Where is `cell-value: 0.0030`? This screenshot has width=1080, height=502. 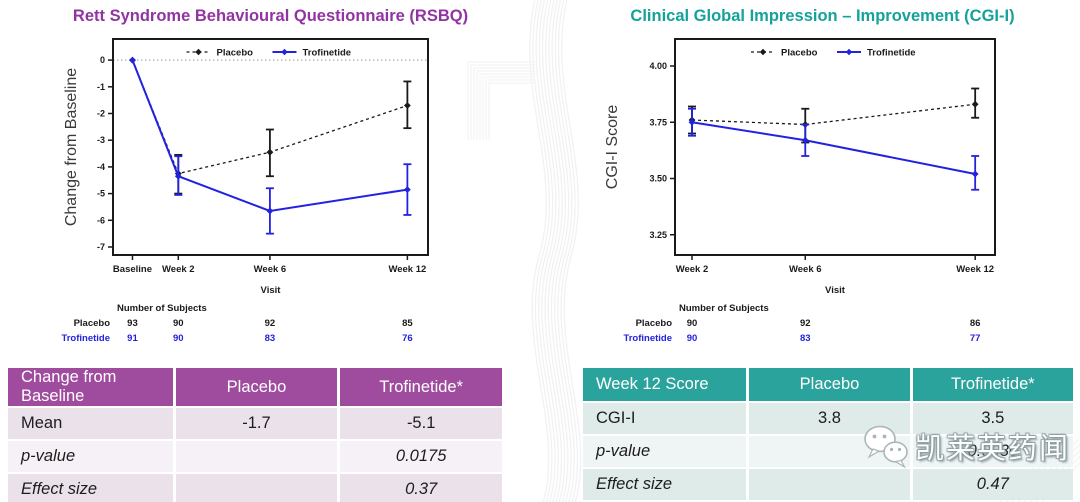
cell-value: 0.0030 is located at coordinates (991, 451).